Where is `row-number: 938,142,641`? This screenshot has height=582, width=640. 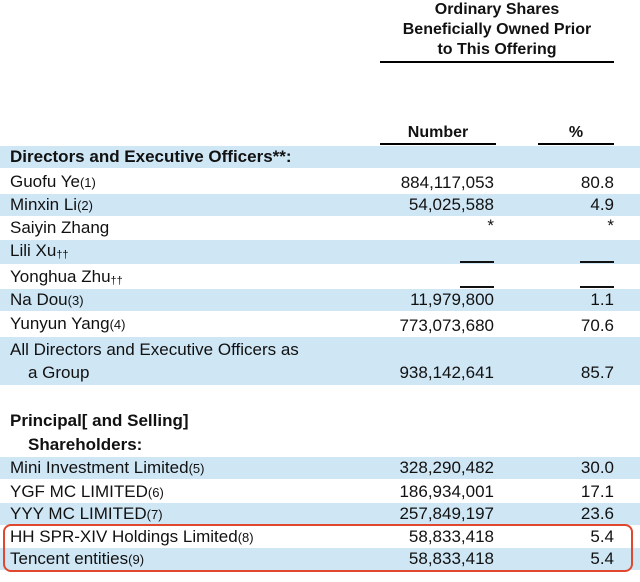
row-number: 938,142,641 is located at coordinates (446, 372).